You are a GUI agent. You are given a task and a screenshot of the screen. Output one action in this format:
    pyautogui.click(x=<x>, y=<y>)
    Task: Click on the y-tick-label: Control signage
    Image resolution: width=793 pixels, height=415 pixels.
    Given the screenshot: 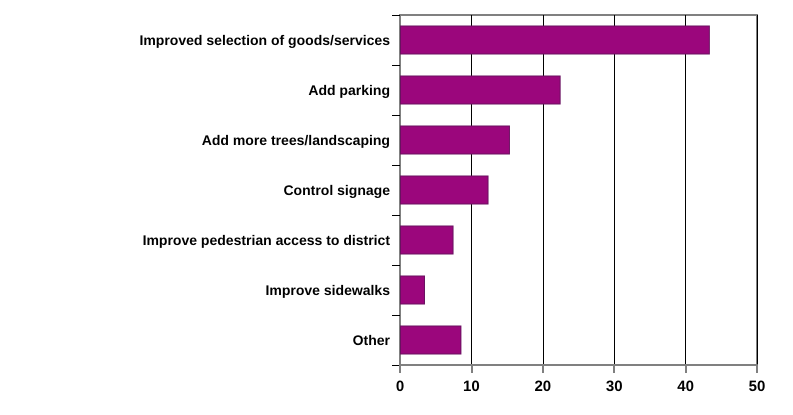 What is the action you would take?
    pyautogui.click(x=336, y=190)
    